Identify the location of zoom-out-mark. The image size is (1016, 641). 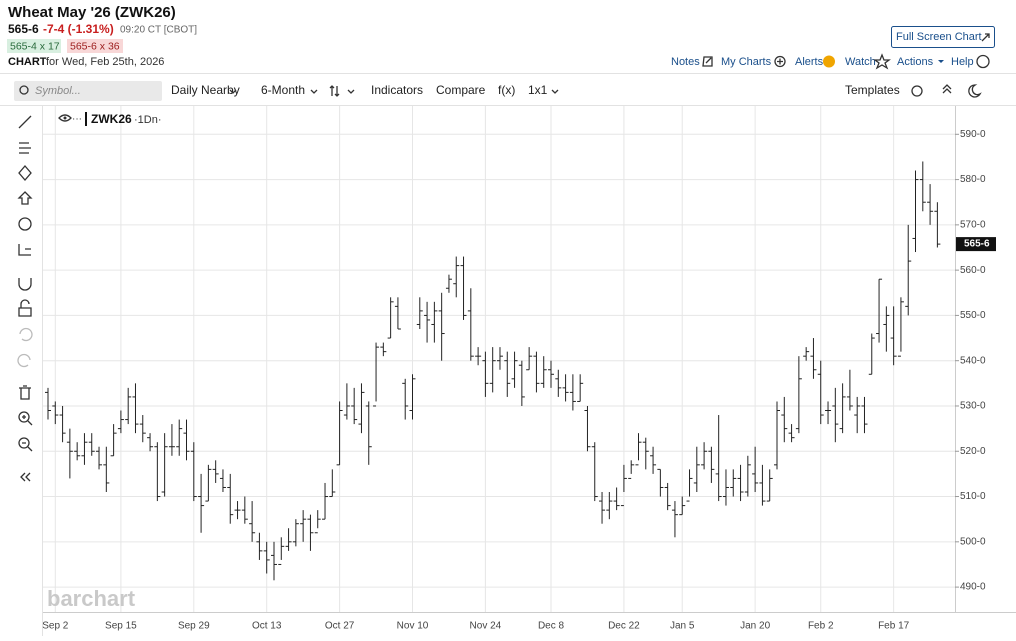
(27, 447).